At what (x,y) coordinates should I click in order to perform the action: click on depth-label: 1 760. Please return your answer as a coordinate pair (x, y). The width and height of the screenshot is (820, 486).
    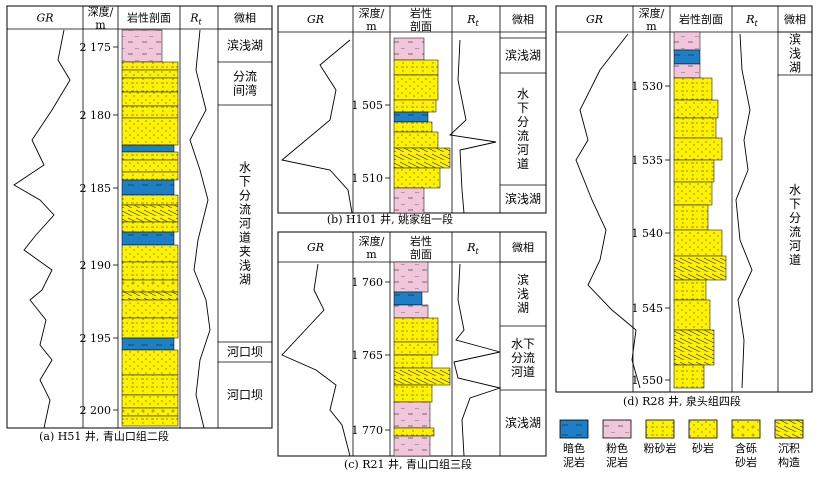
    Looking at the image, I should click on (368, 282).